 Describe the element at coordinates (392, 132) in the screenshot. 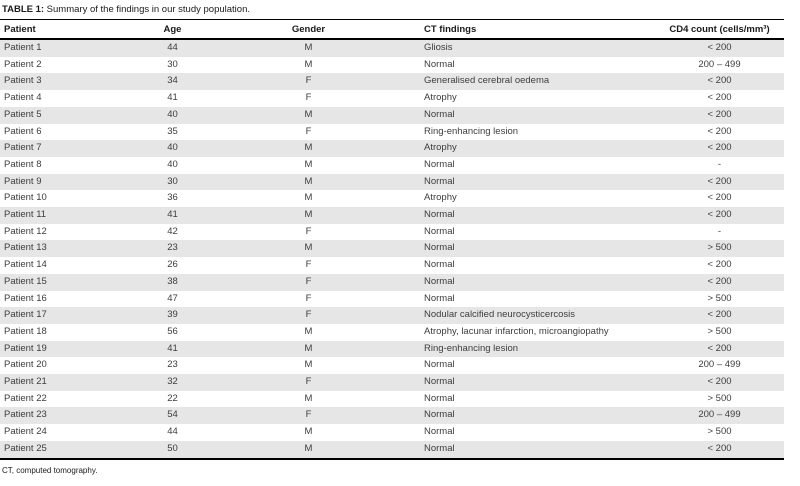

I see `table-row: Patient 6 35 F Ring-enhancing lesion < 200` at that location.